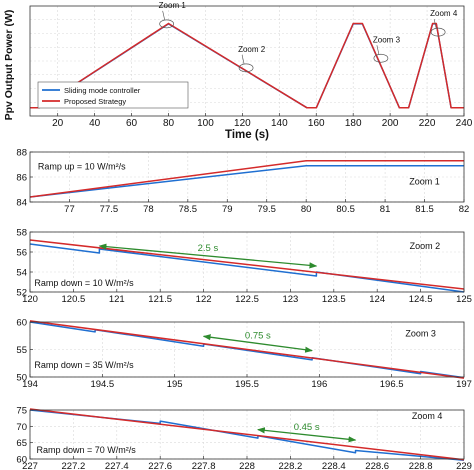 The height and width of the screenshot is (470, 474). What do you see at coordinates (290, 299) in the screenshot?
I see `x-tick-label: 123` at bounding box center [290, 299].